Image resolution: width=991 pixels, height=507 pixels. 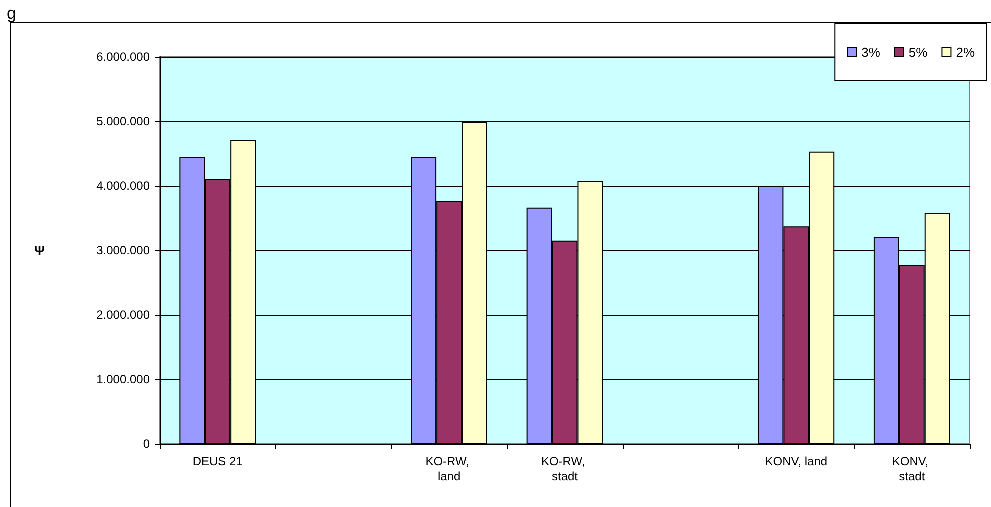 What do you see at coordinates (565, 469) in the screenshot?
I see `x-tick-label: KO-RW, stadt` at bounding box center [565, 469].